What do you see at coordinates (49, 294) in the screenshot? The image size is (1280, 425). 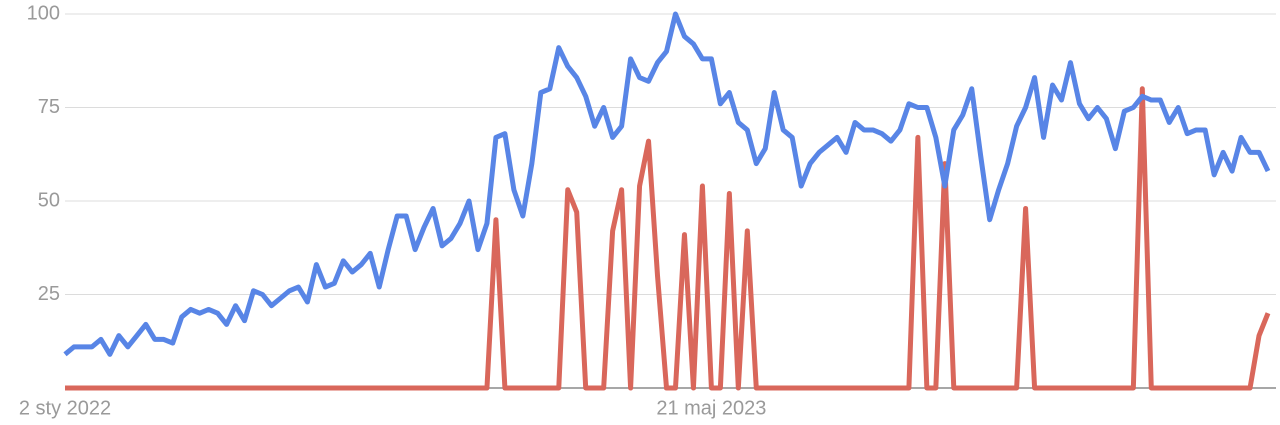 I see `y-tick-label: 25` at bounding box center [49, 294].